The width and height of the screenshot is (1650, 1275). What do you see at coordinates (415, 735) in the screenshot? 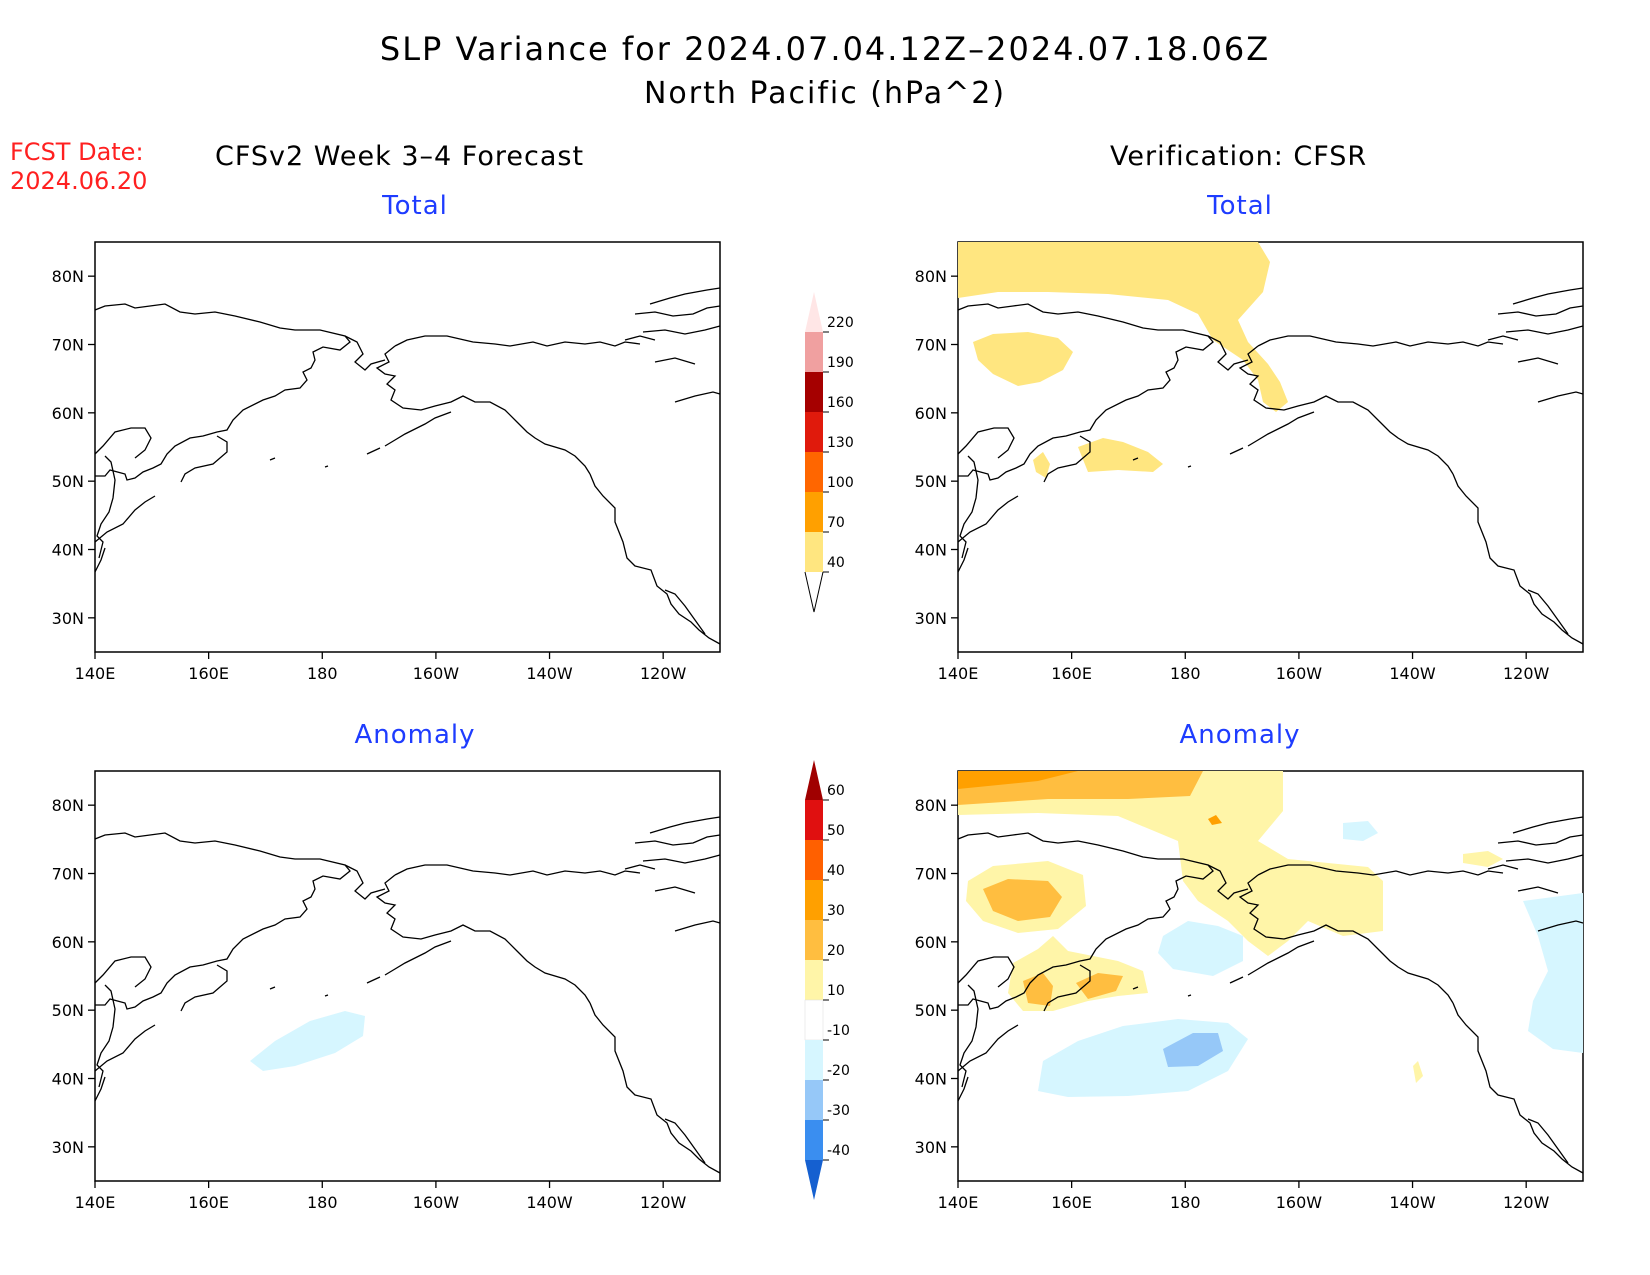
I see `forecast-anomaly-label: Anomaly` at bounding box center [415, 735].